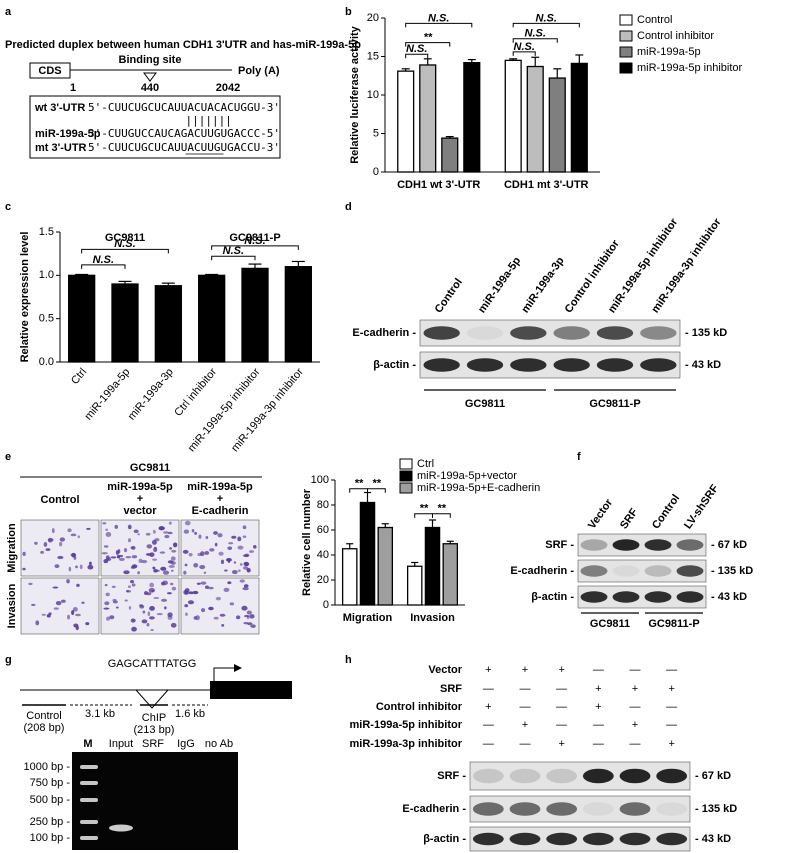 The image size is (790, 853). Describe the element at coordinates (220, 487) in the screenshot. I see `condition-label: miR-199a-5p` at that location.